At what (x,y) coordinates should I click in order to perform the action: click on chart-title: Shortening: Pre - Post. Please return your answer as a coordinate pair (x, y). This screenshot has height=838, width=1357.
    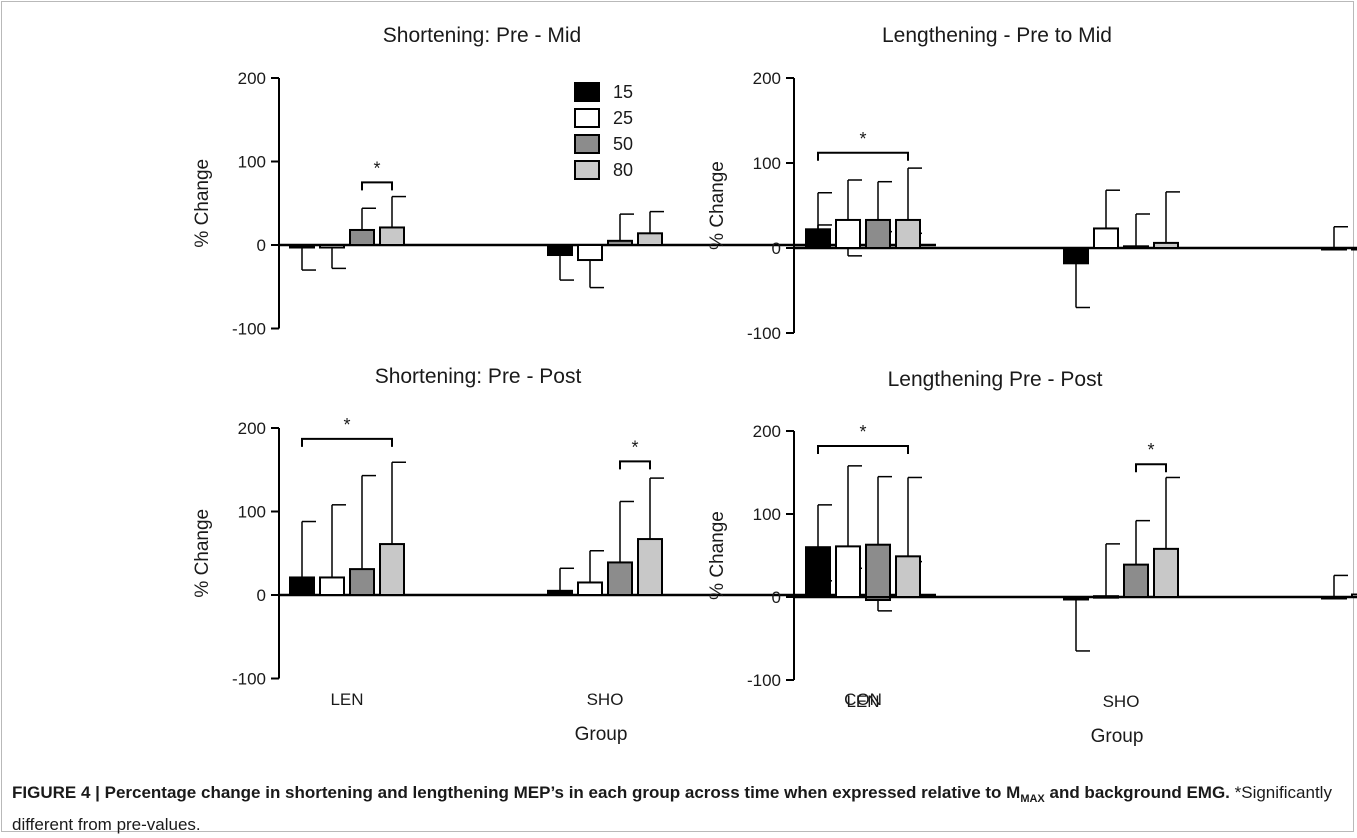
    Looking at the image, I should click on (478, 376).